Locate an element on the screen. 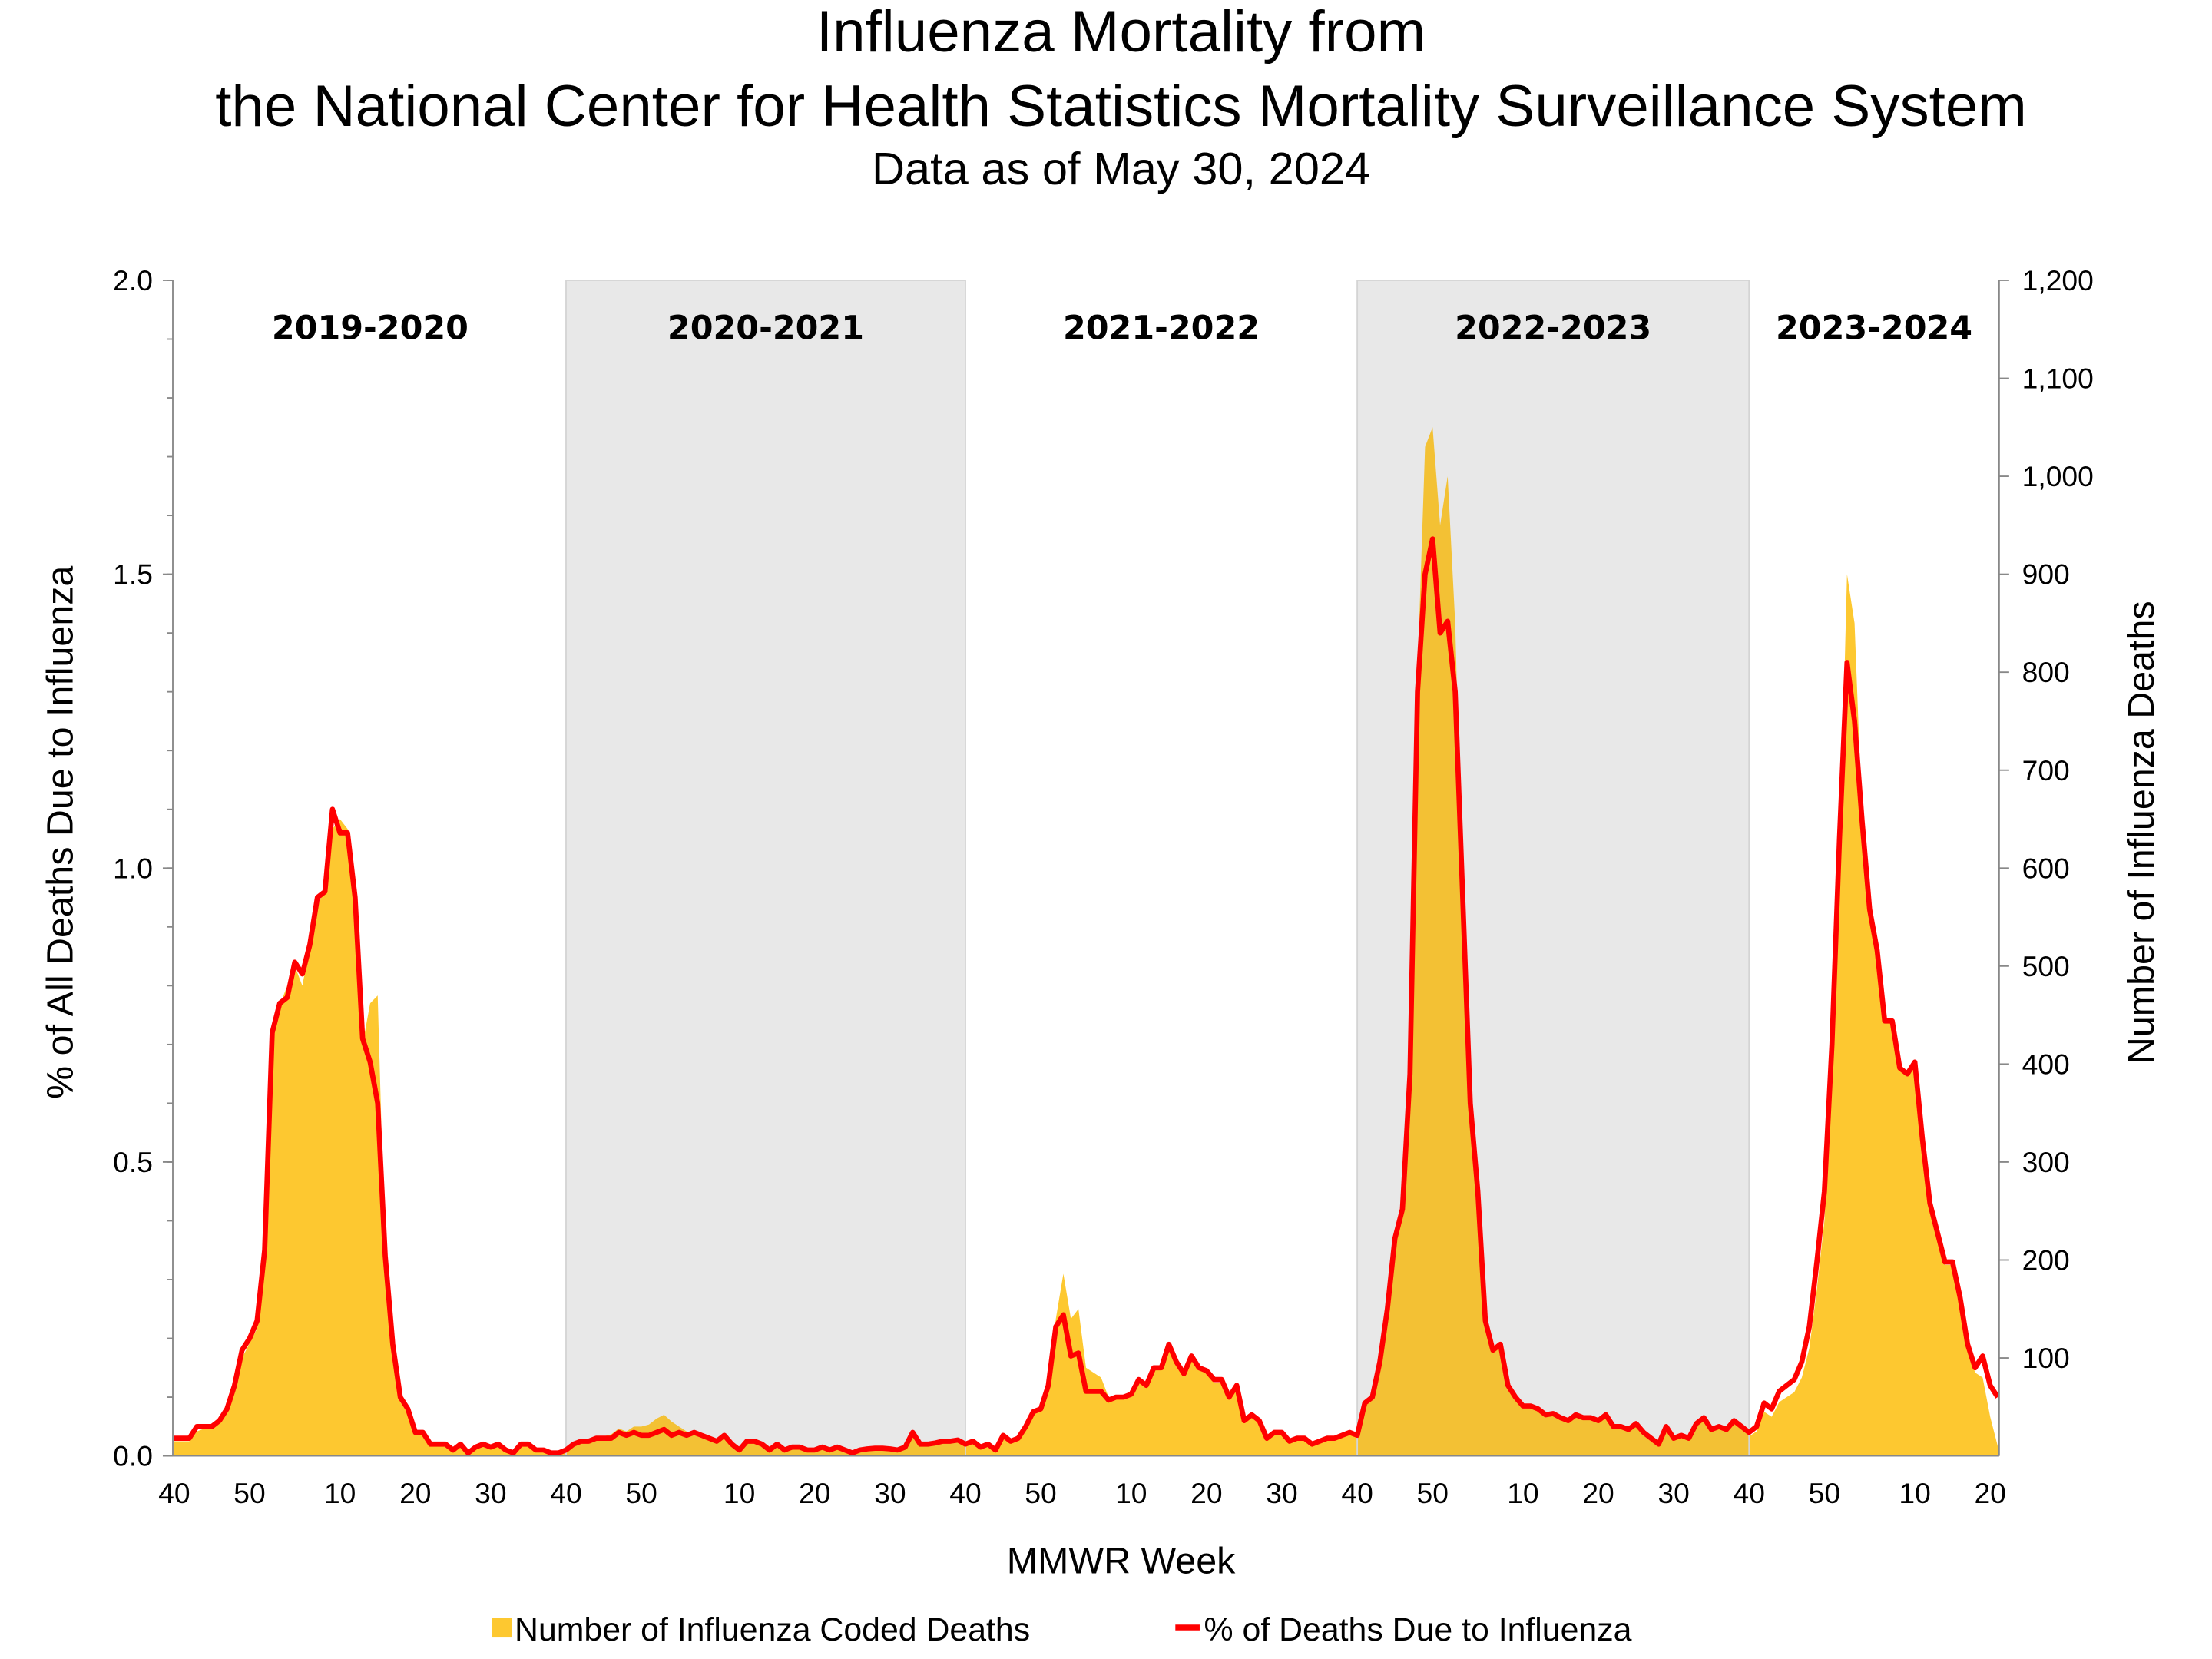  y-right-tick-label: 1,000 is located at coordinates (2058, 476).